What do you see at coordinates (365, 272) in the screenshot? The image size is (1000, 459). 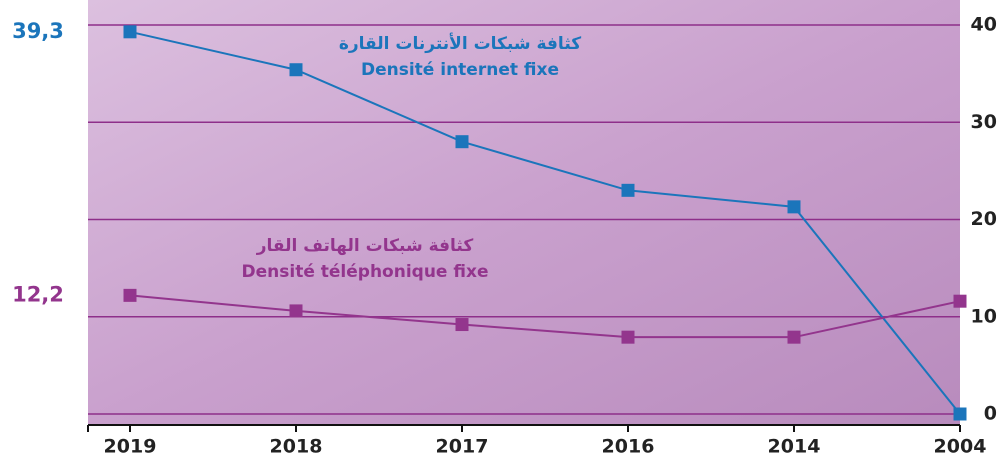 I see `legend-label: Densité téléphonique fixe` at bounding box center [365, 272].